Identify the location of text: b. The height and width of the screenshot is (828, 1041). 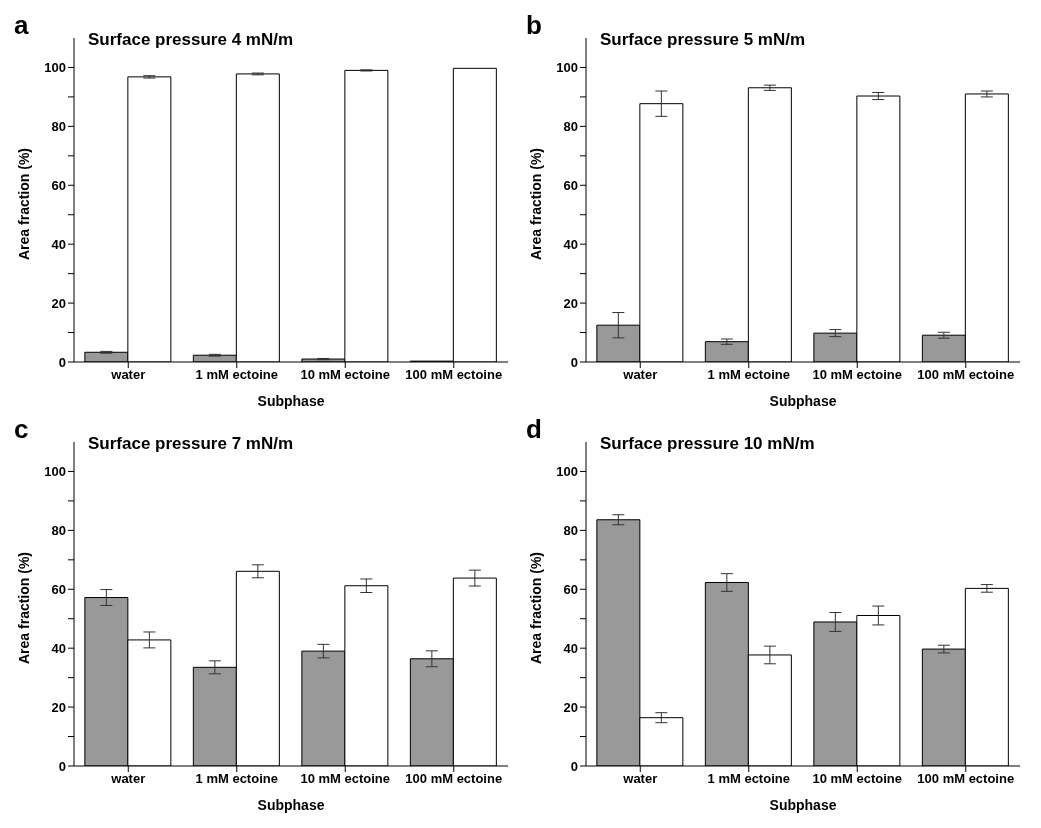
(534, 25).